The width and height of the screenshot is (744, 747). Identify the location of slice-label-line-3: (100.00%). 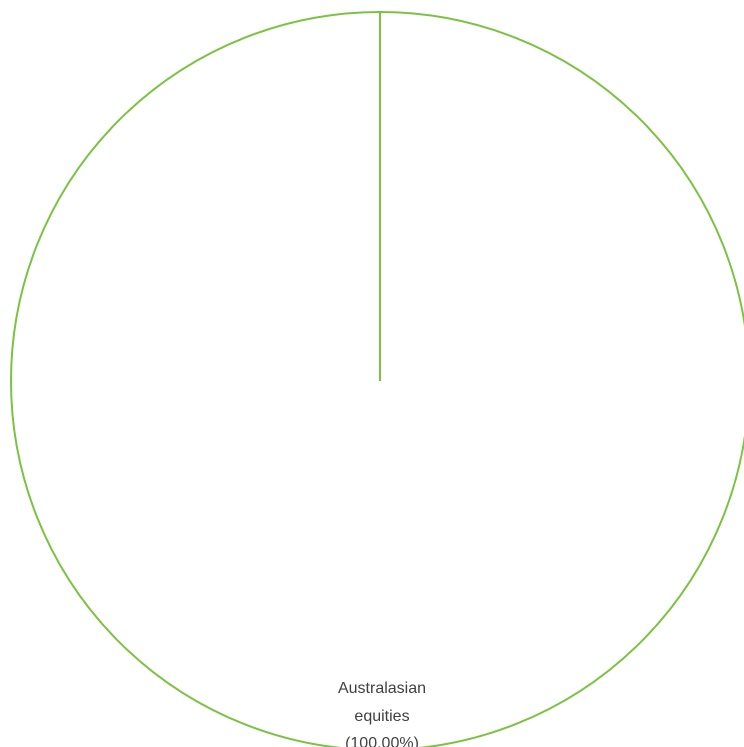
(382, 741).